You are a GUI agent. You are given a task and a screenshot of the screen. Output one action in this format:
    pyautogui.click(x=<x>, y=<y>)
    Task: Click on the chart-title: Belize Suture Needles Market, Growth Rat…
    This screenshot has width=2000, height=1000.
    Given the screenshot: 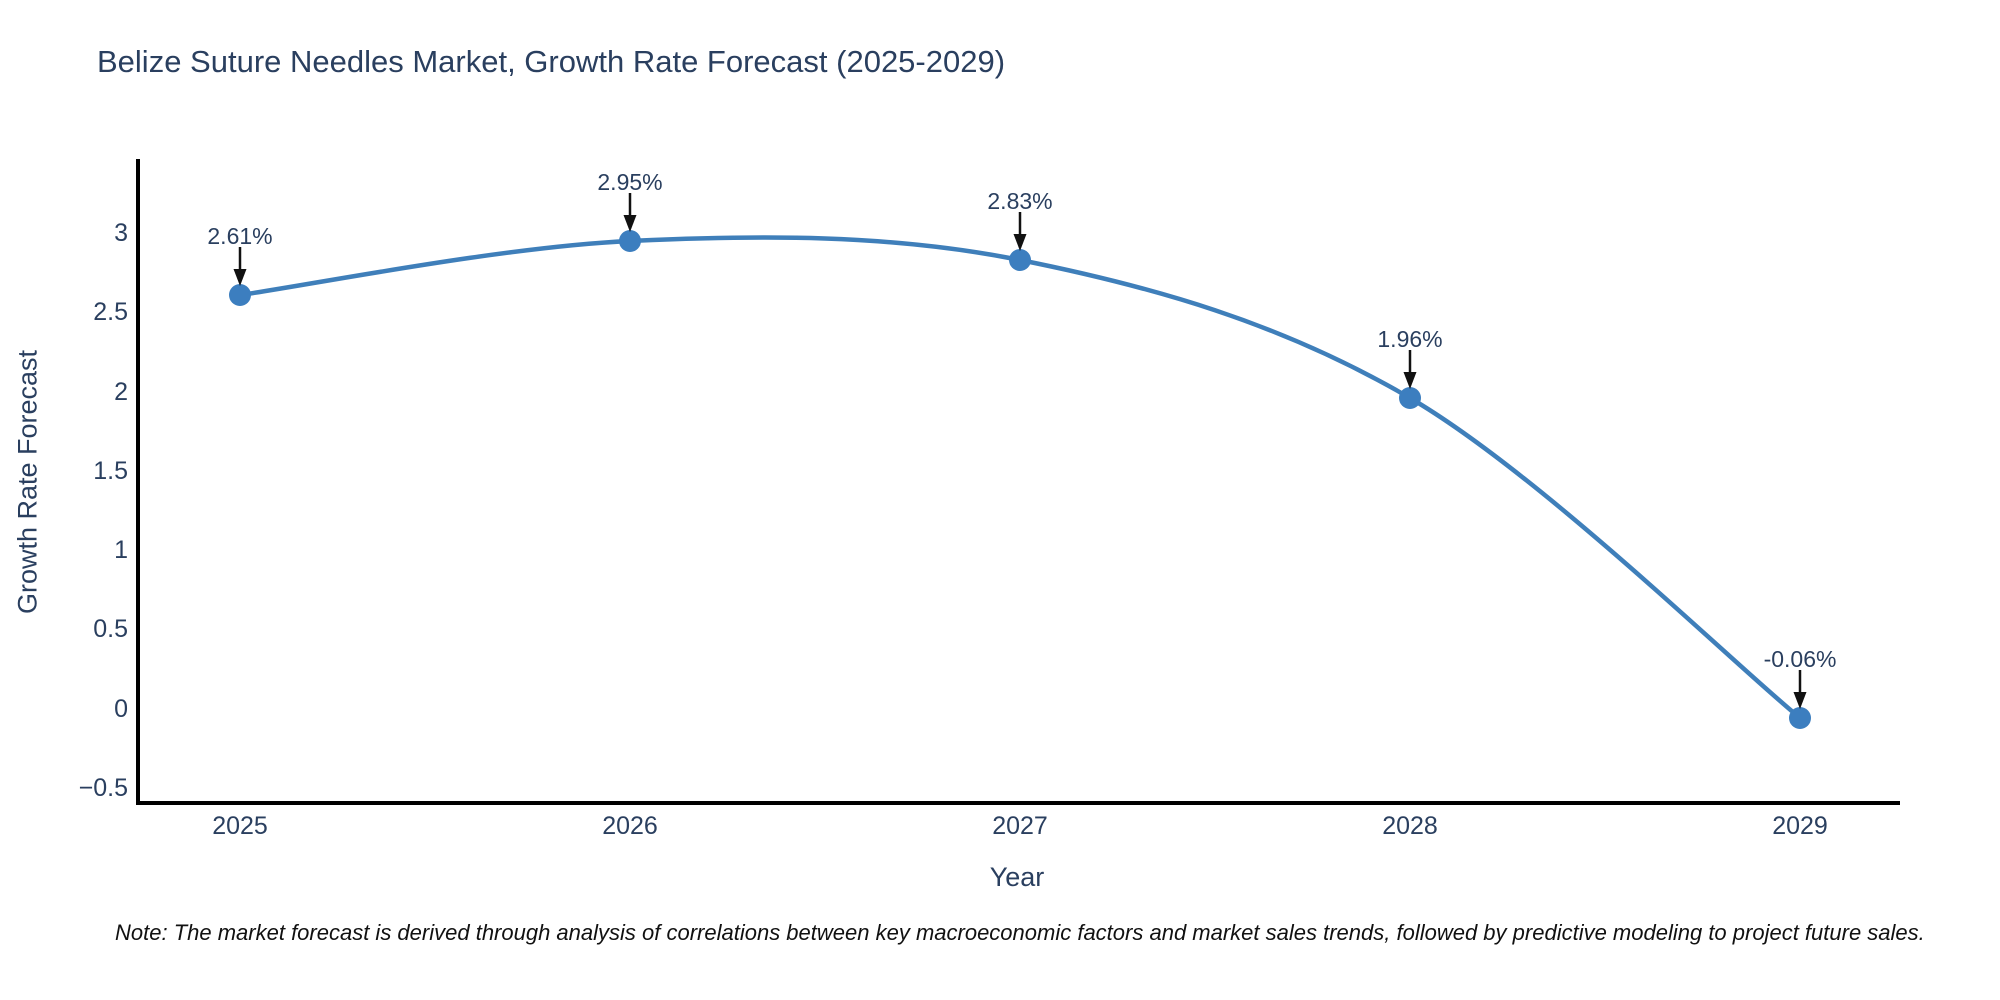 What is the action you would take?
    pyautogui.click(x=551, y=61)
    